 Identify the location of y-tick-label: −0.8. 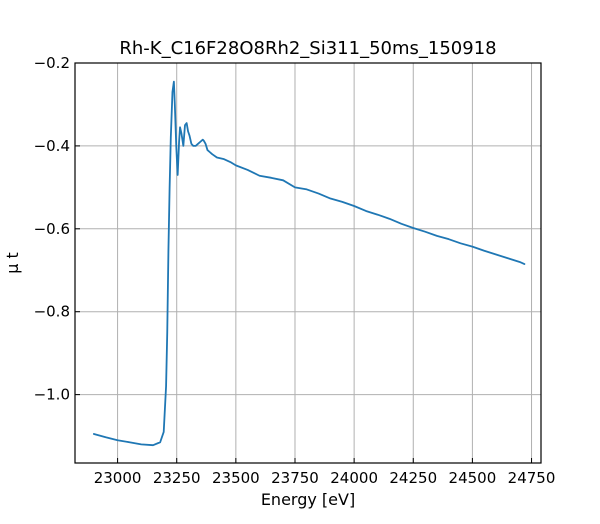
(52, 312).